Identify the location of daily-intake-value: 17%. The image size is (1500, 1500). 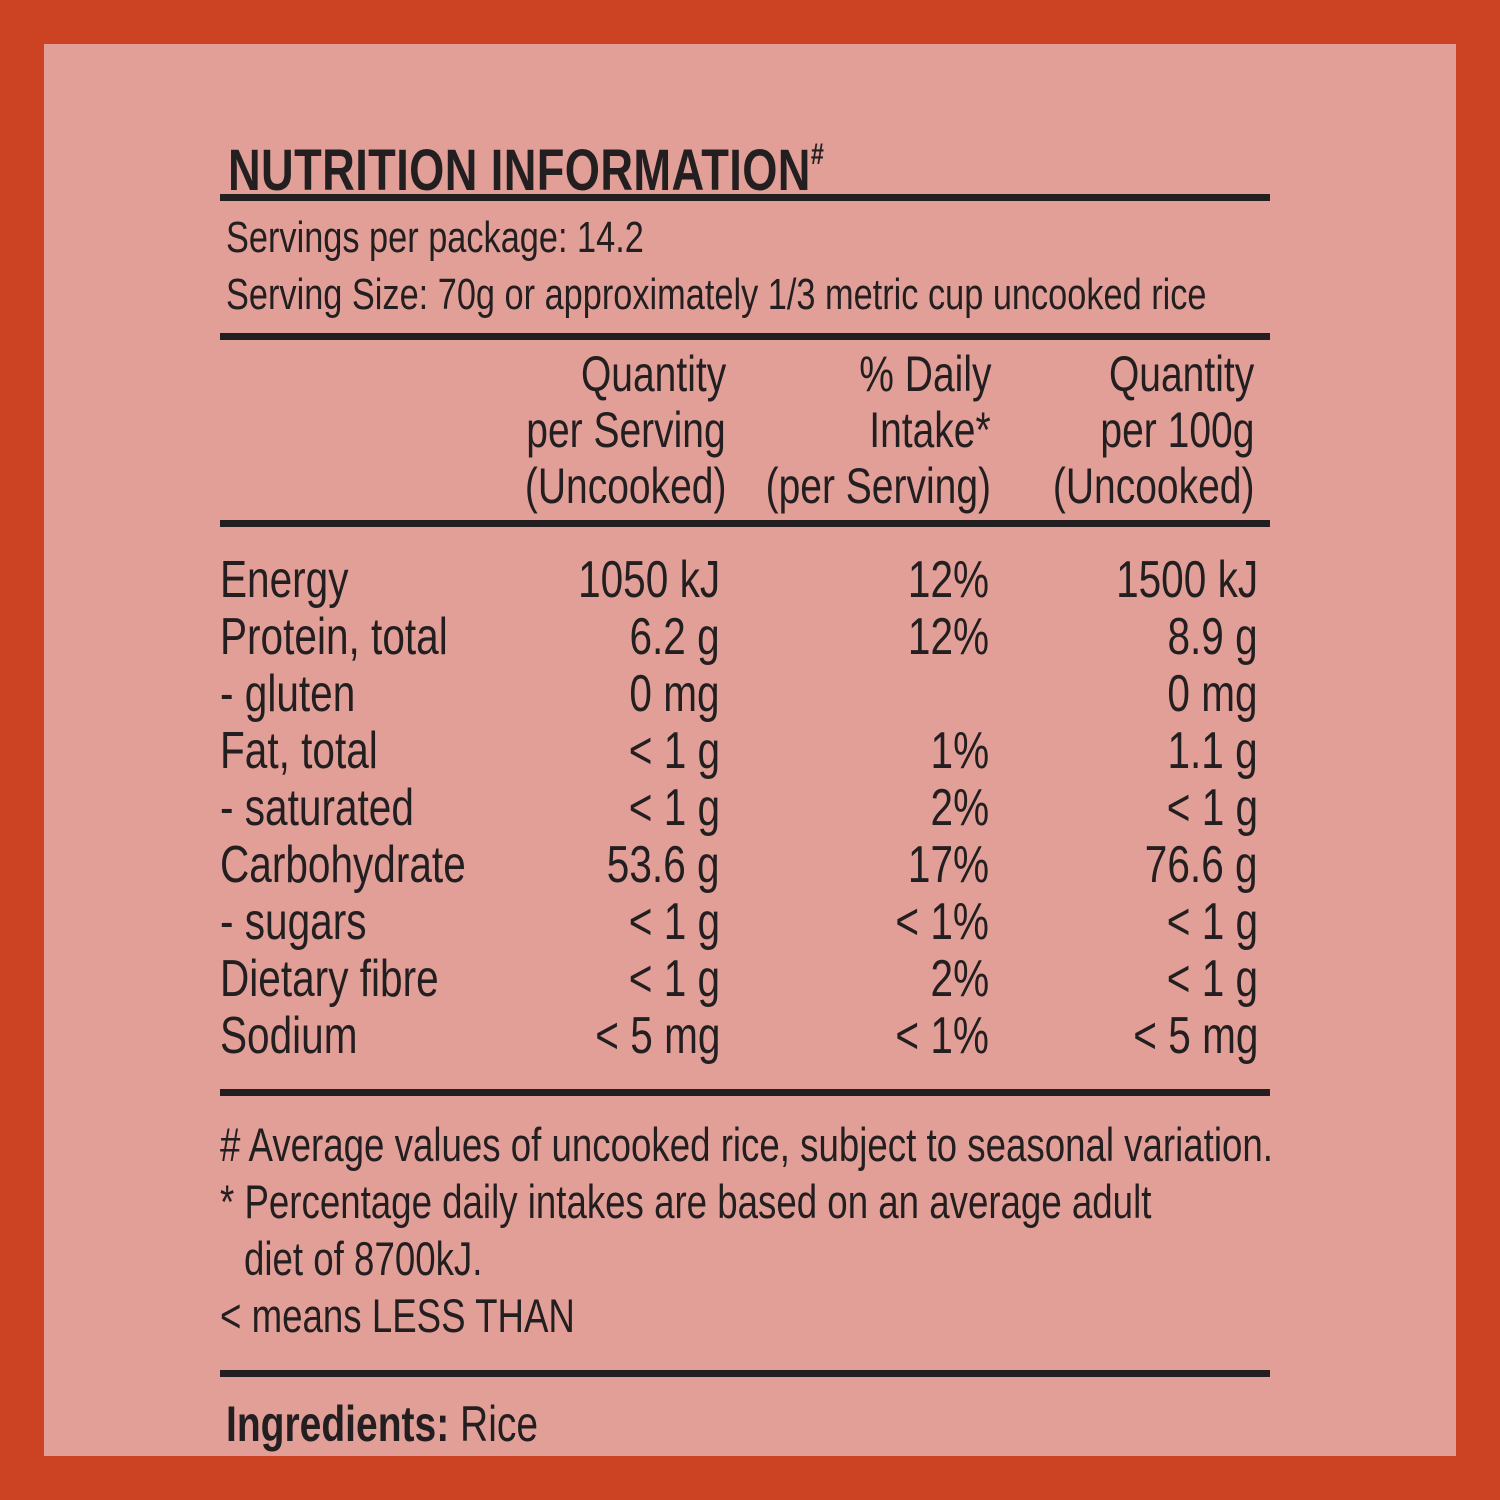
(948, 865).